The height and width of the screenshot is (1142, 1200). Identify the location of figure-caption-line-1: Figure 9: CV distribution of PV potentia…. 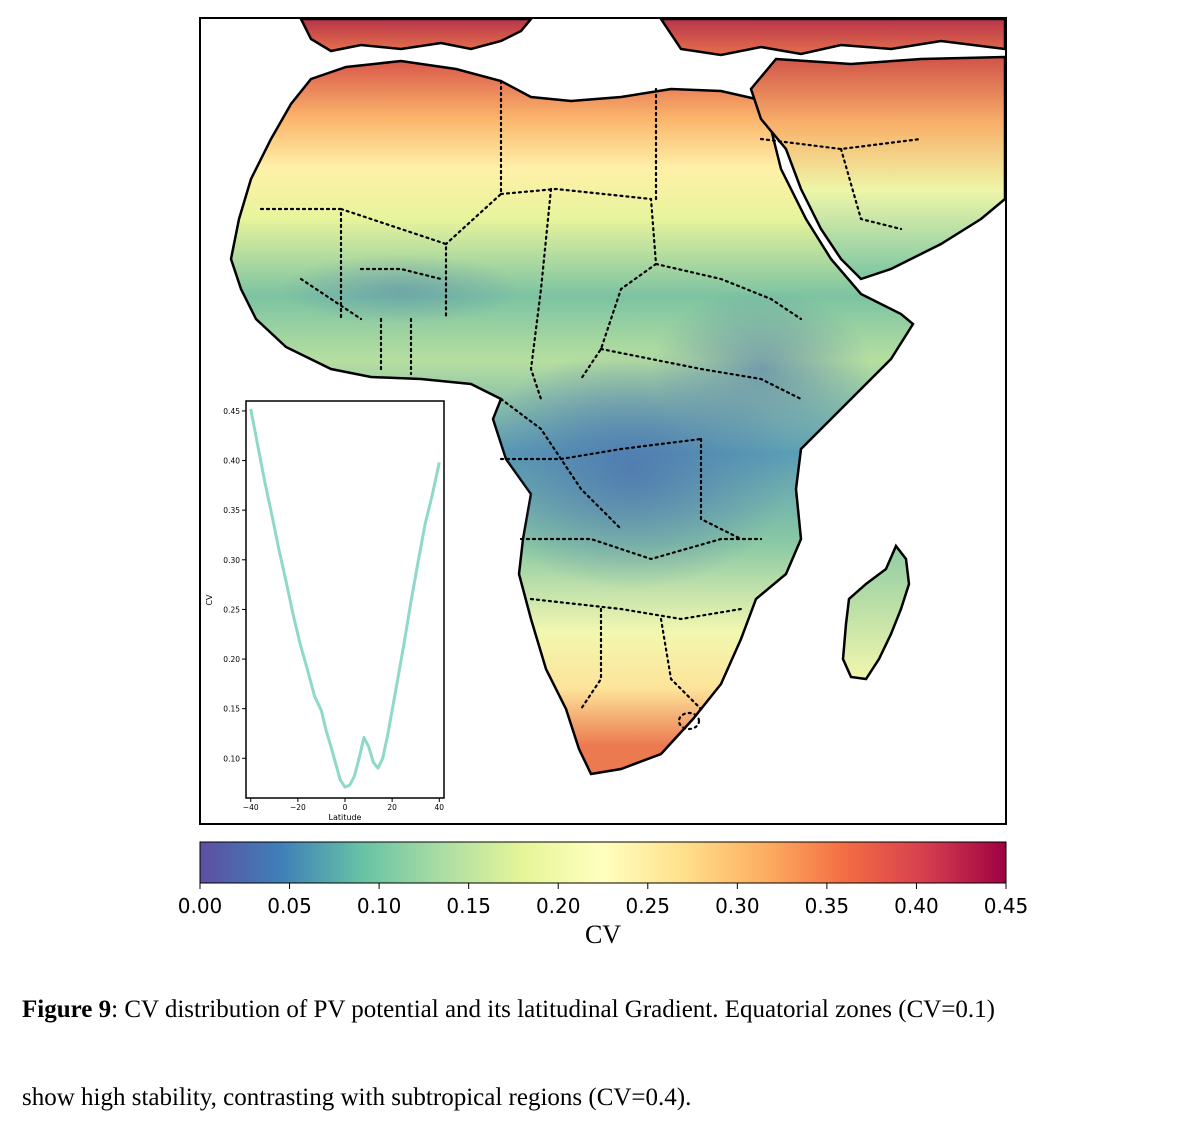
(607, 1010).